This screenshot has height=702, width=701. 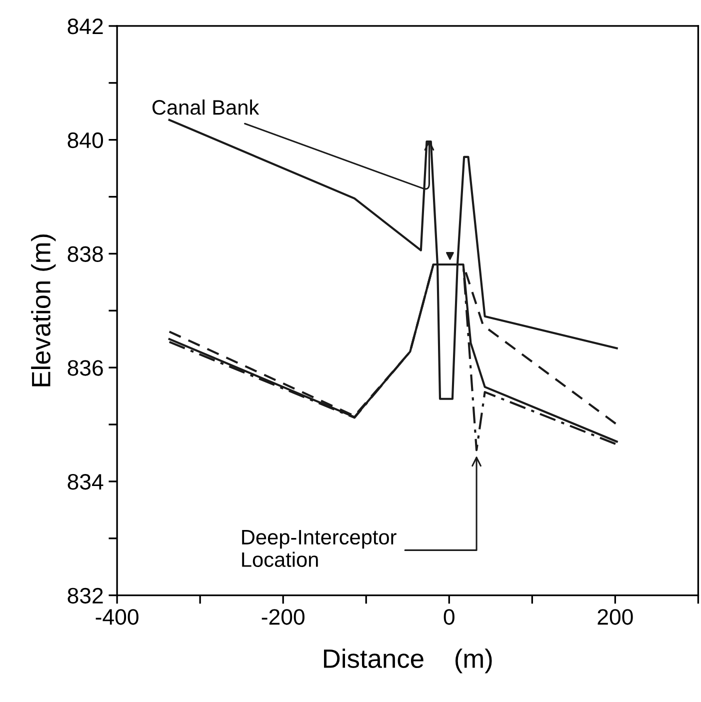 What do you see at coordinates (449, 617) in the screenshot?
I see `x-tick-label: 0` at bounding box center [449, 617].